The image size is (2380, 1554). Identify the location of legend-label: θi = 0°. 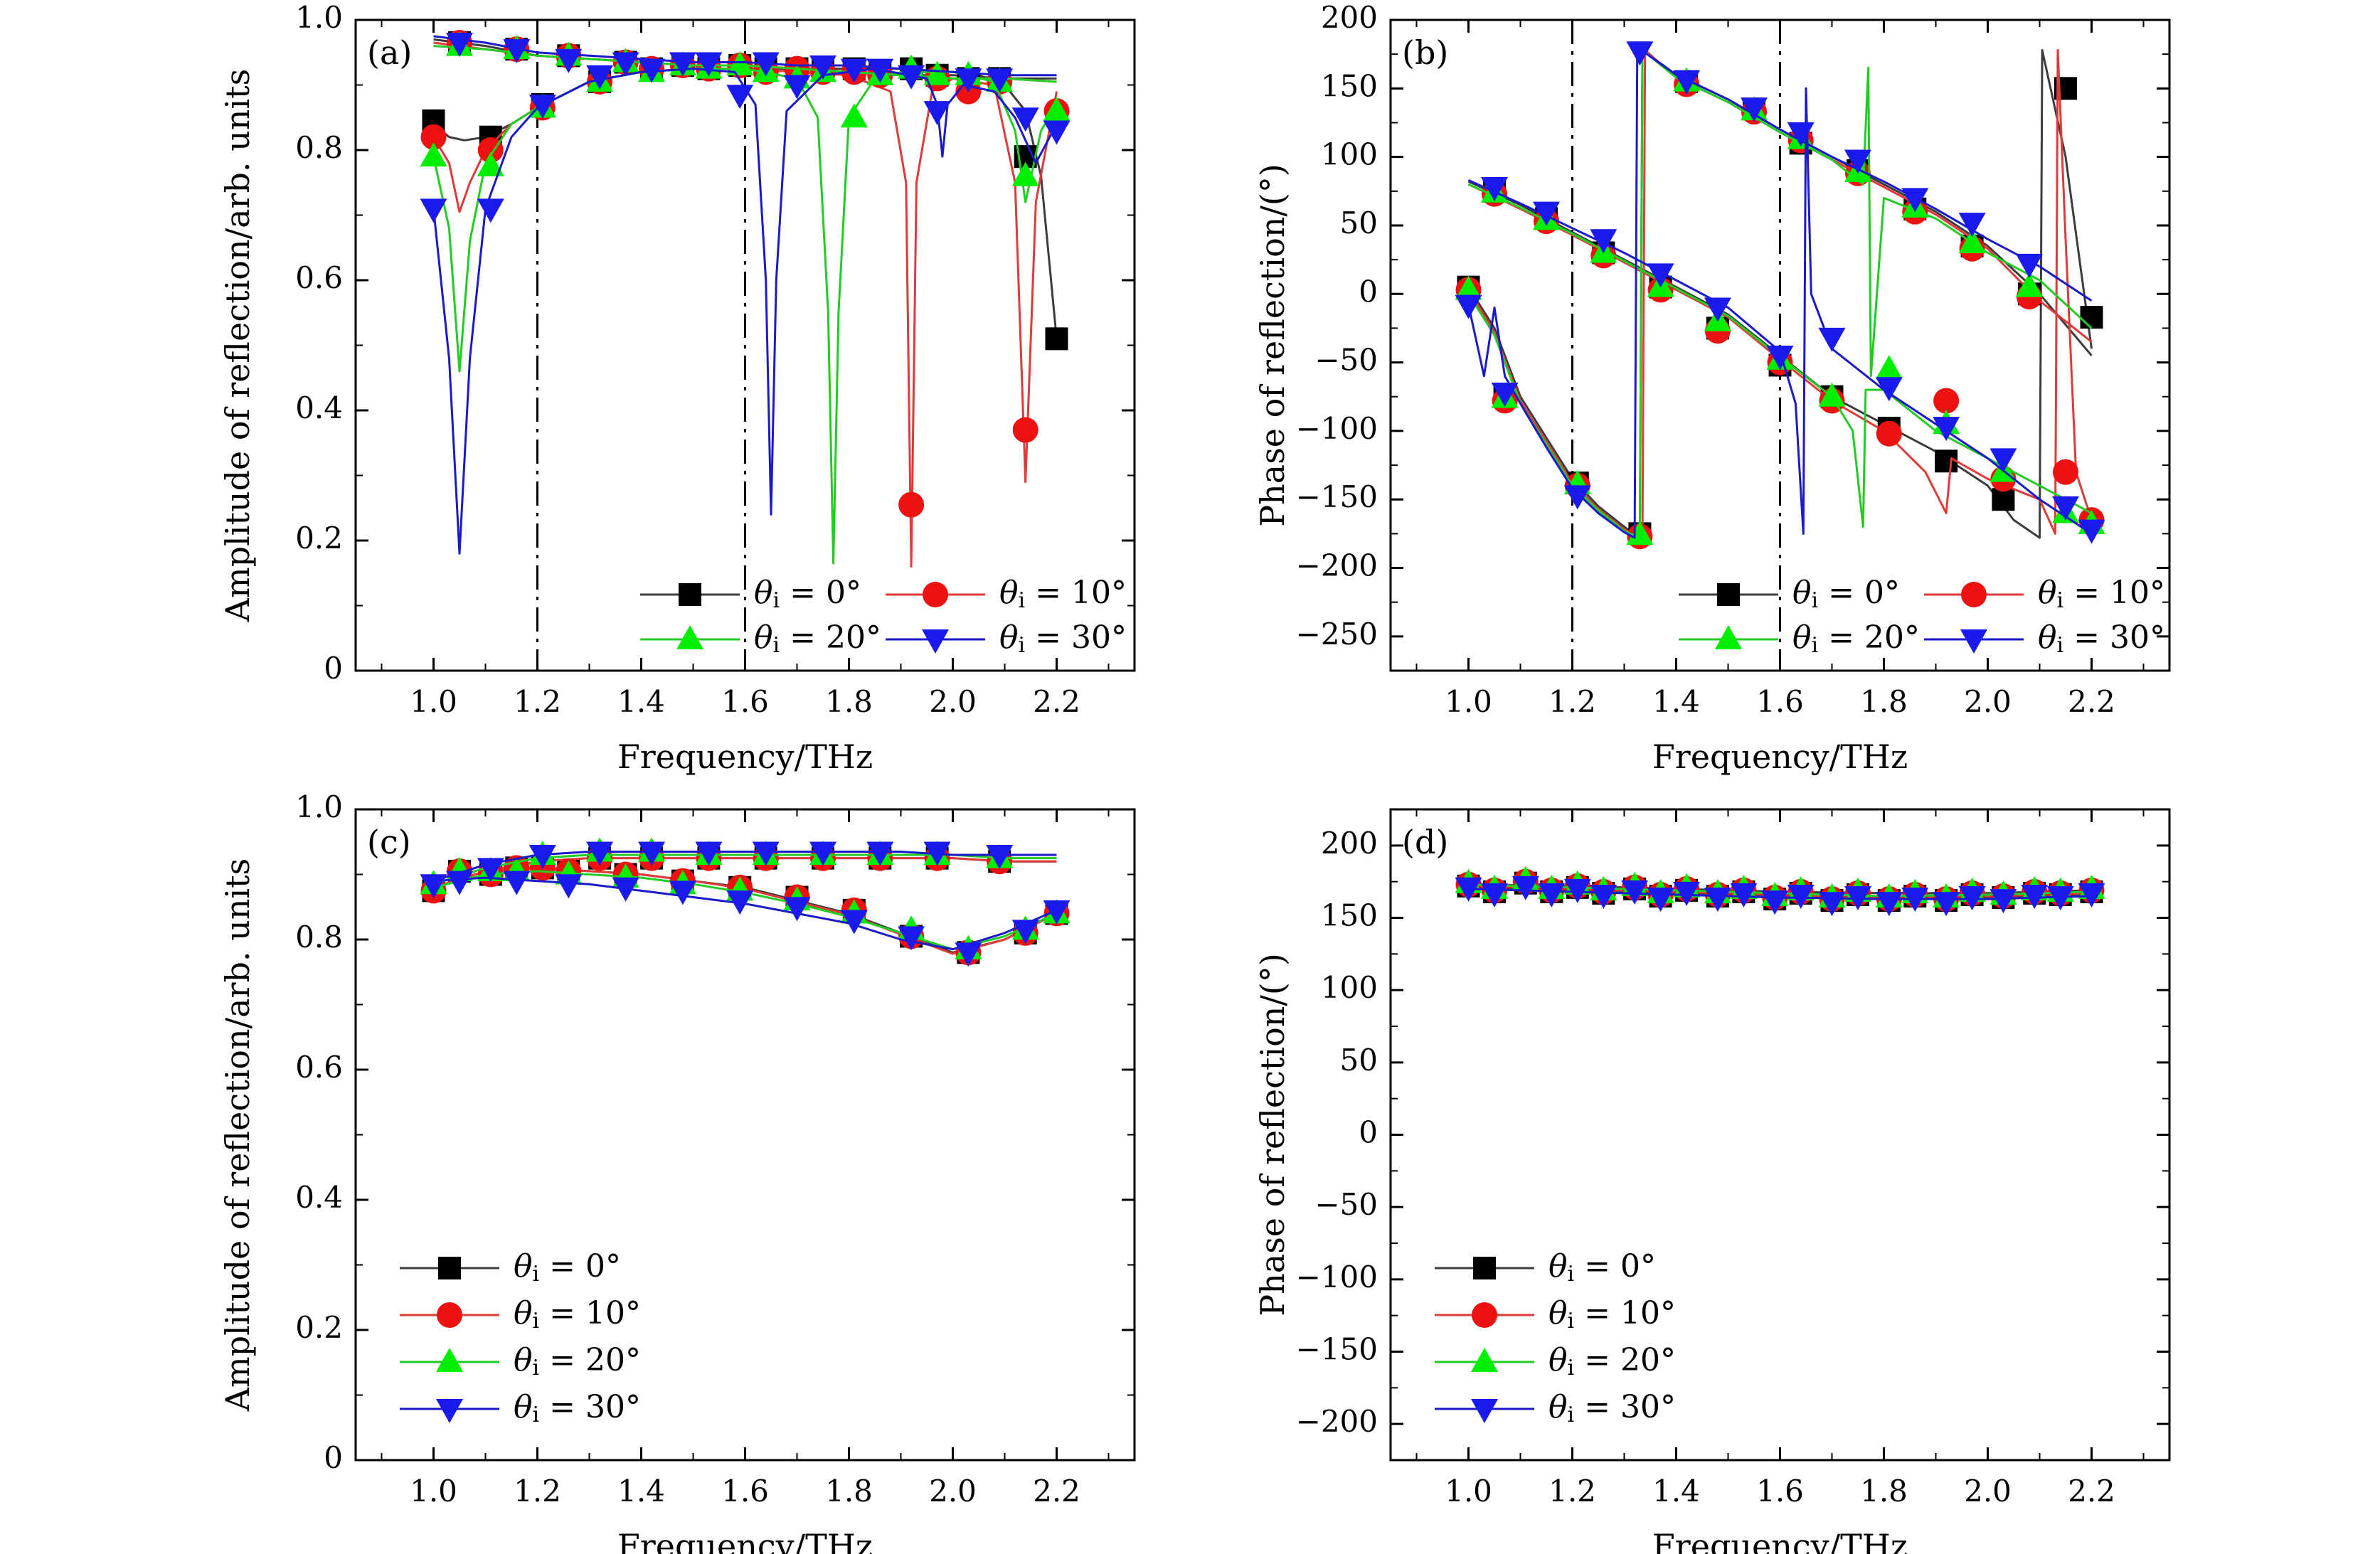
(1602, 1267).